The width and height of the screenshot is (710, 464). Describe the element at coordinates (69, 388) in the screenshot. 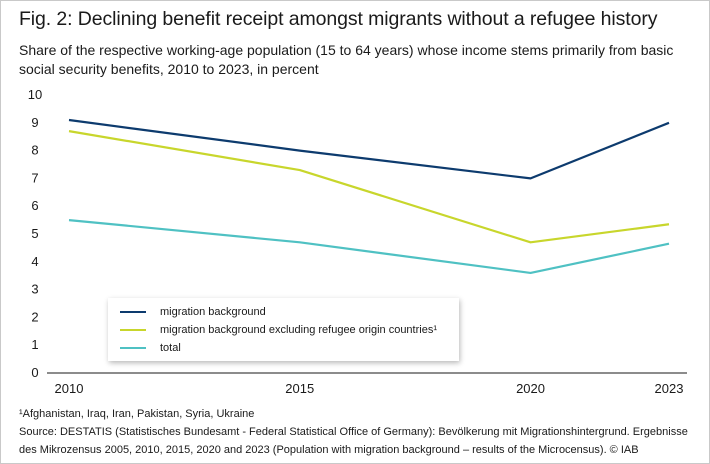

I see `x-tick-label: 2010` at that location.